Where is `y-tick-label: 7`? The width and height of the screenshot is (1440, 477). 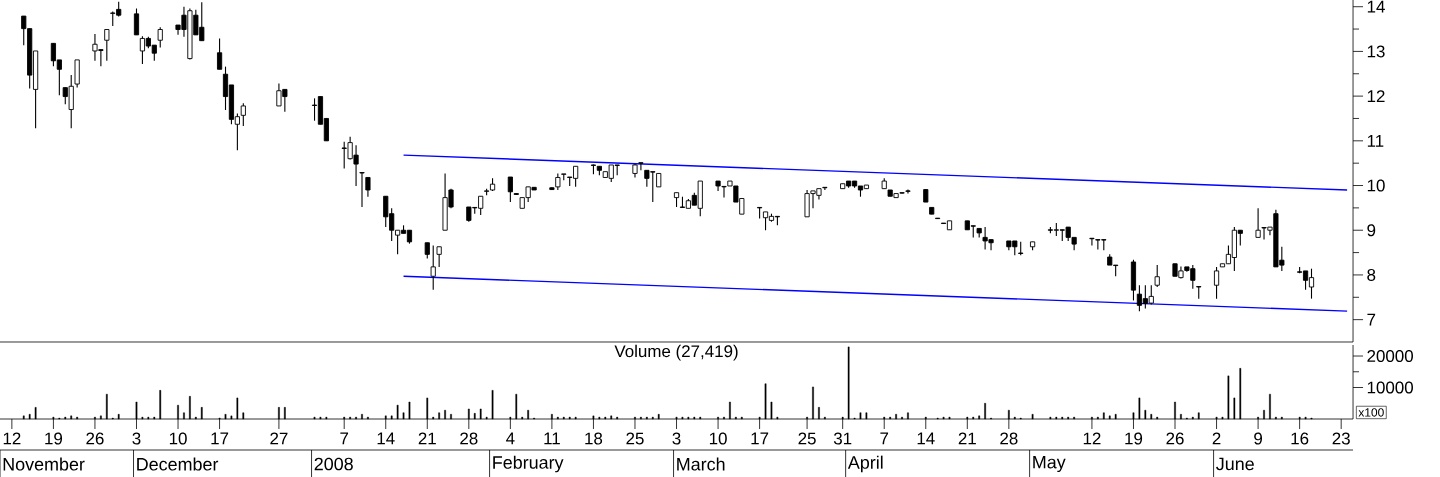
y-tick-label: 7 is located at coordinates (1371, 319).